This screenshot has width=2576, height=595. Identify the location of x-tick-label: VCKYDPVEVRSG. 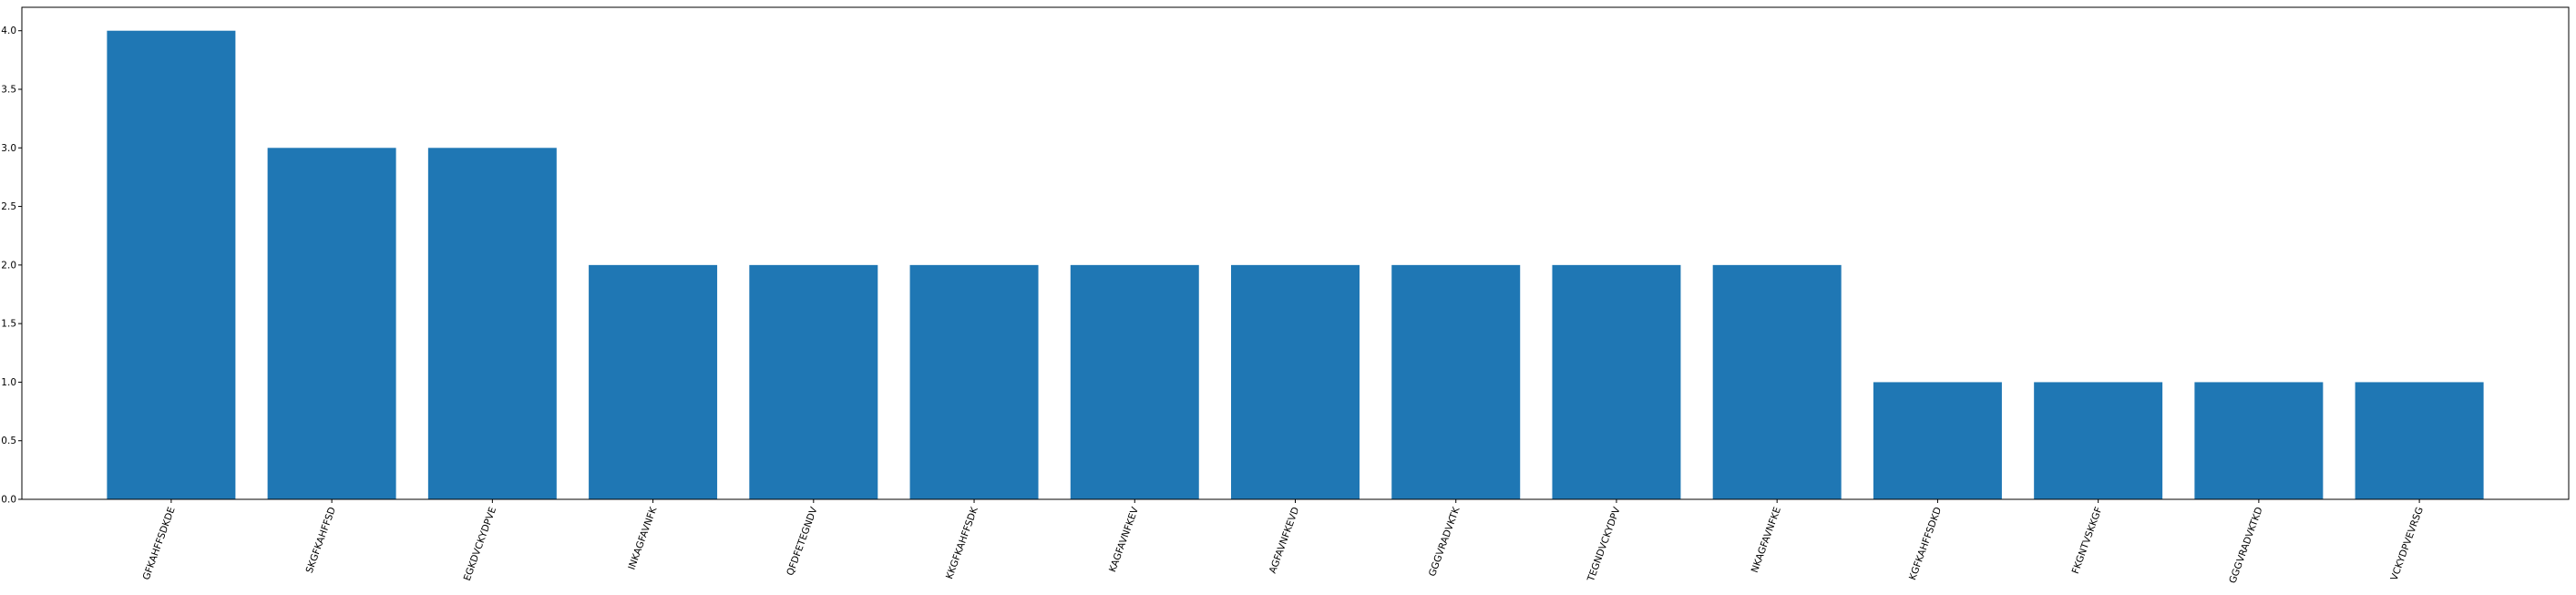
(2407, 544).